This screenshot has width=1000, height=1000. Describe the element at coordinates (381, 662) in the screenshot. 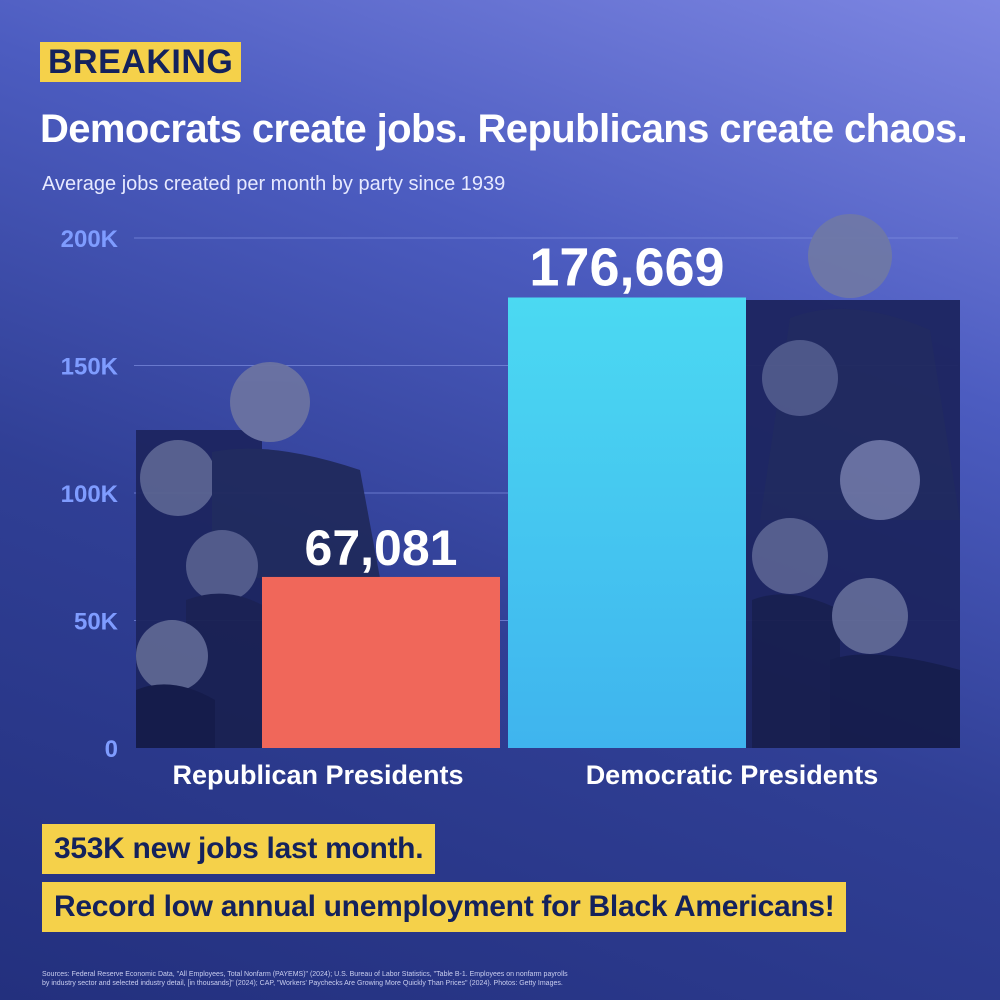

I see `bar-republican` at that location.